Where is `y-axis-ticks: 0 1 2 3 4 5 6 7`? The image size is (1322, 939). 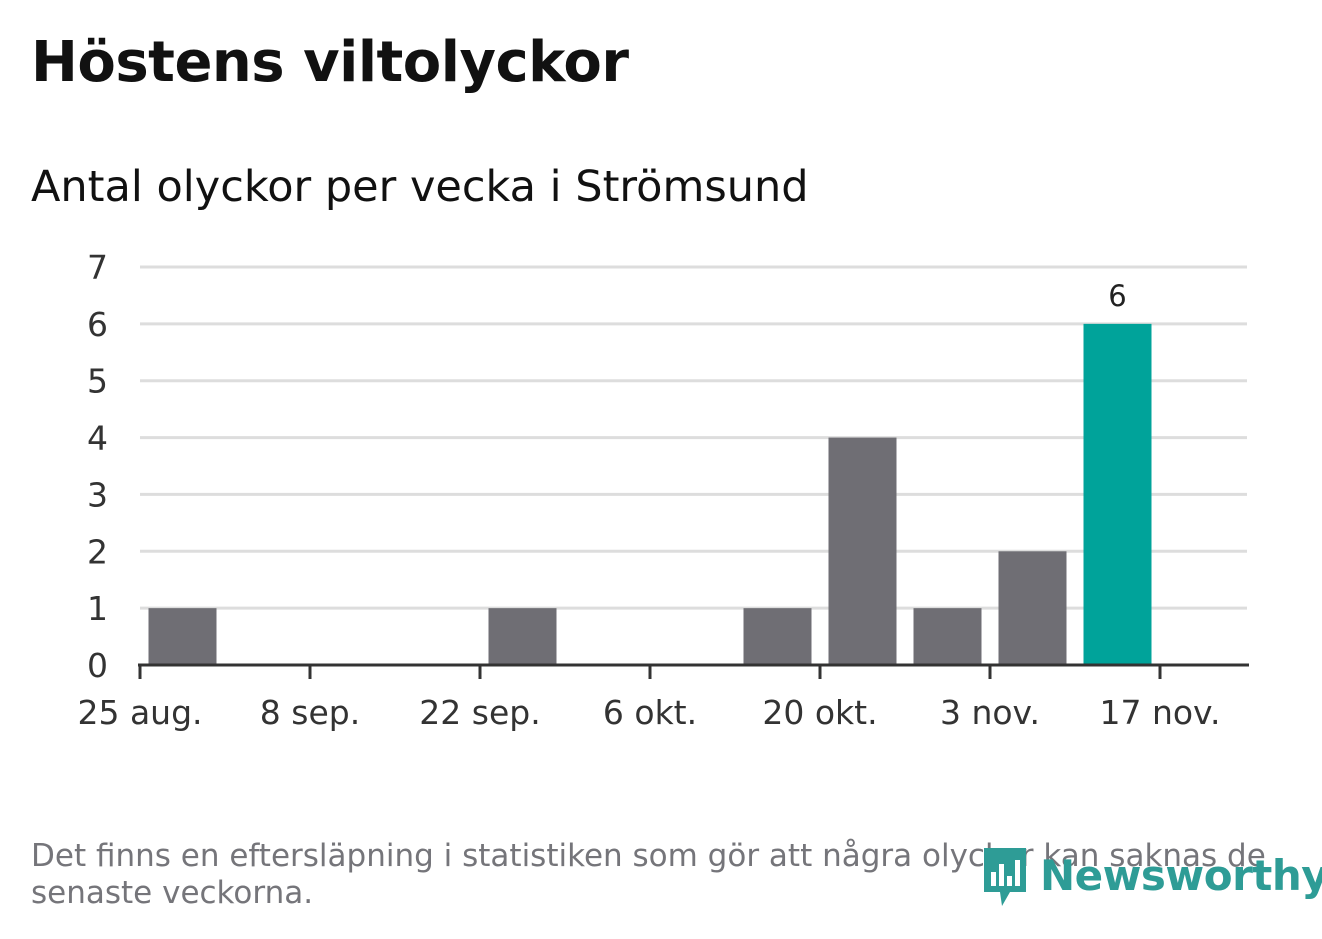 y-axis-ticks: 0 1 2 3 4 5 6 7 is located at coordinates (97, 466).